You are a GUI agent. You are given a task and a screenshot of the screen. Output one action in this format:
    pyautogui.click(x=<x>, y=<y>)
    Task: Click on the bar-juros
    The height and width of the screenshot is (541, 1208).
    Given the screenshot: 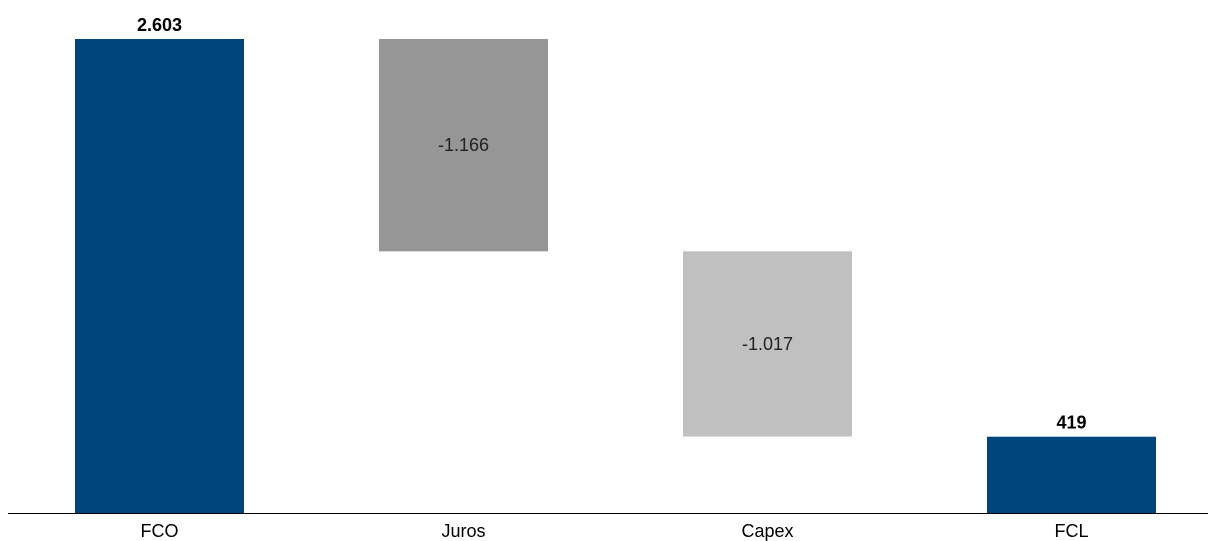 What is the action you would take?
    pyautogui.click(x=463, y=145)
    